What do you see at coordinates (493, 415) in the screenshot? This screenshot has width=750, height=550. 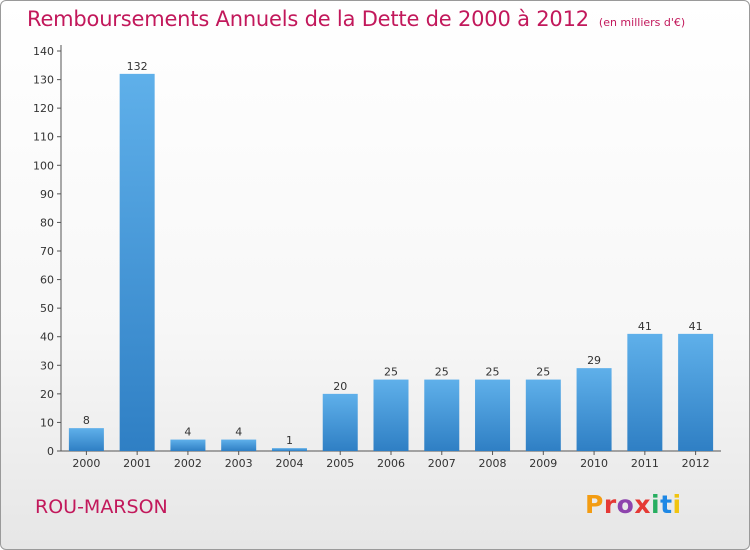 I see `bar-2008` at bounding box center [493, 415].